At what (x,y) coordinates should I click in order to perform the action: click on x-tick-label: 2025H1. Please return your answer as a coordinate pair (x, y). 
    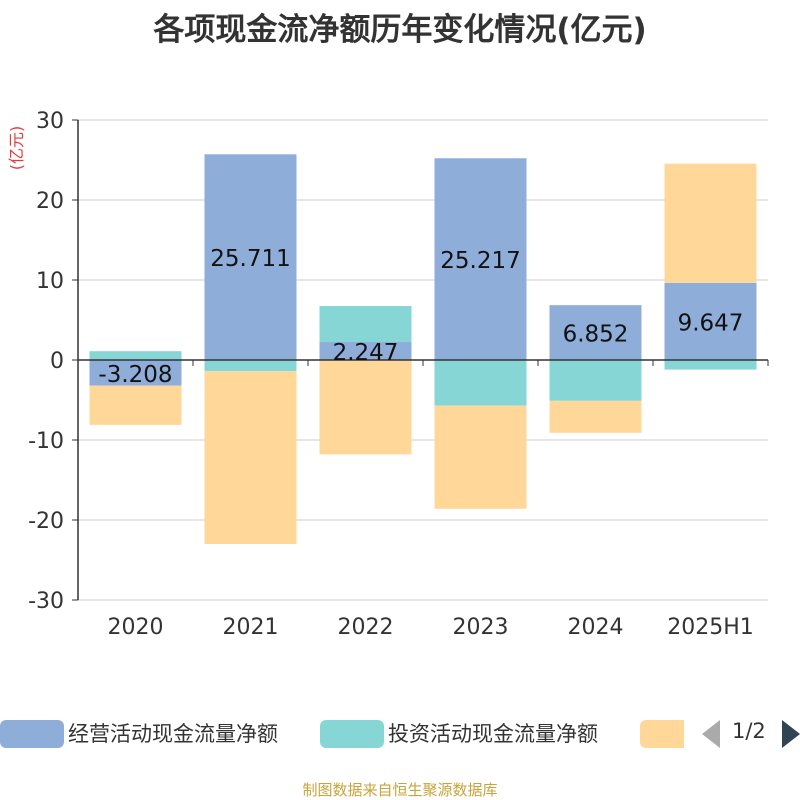
    Looking at the image, I should click on (710, 627).